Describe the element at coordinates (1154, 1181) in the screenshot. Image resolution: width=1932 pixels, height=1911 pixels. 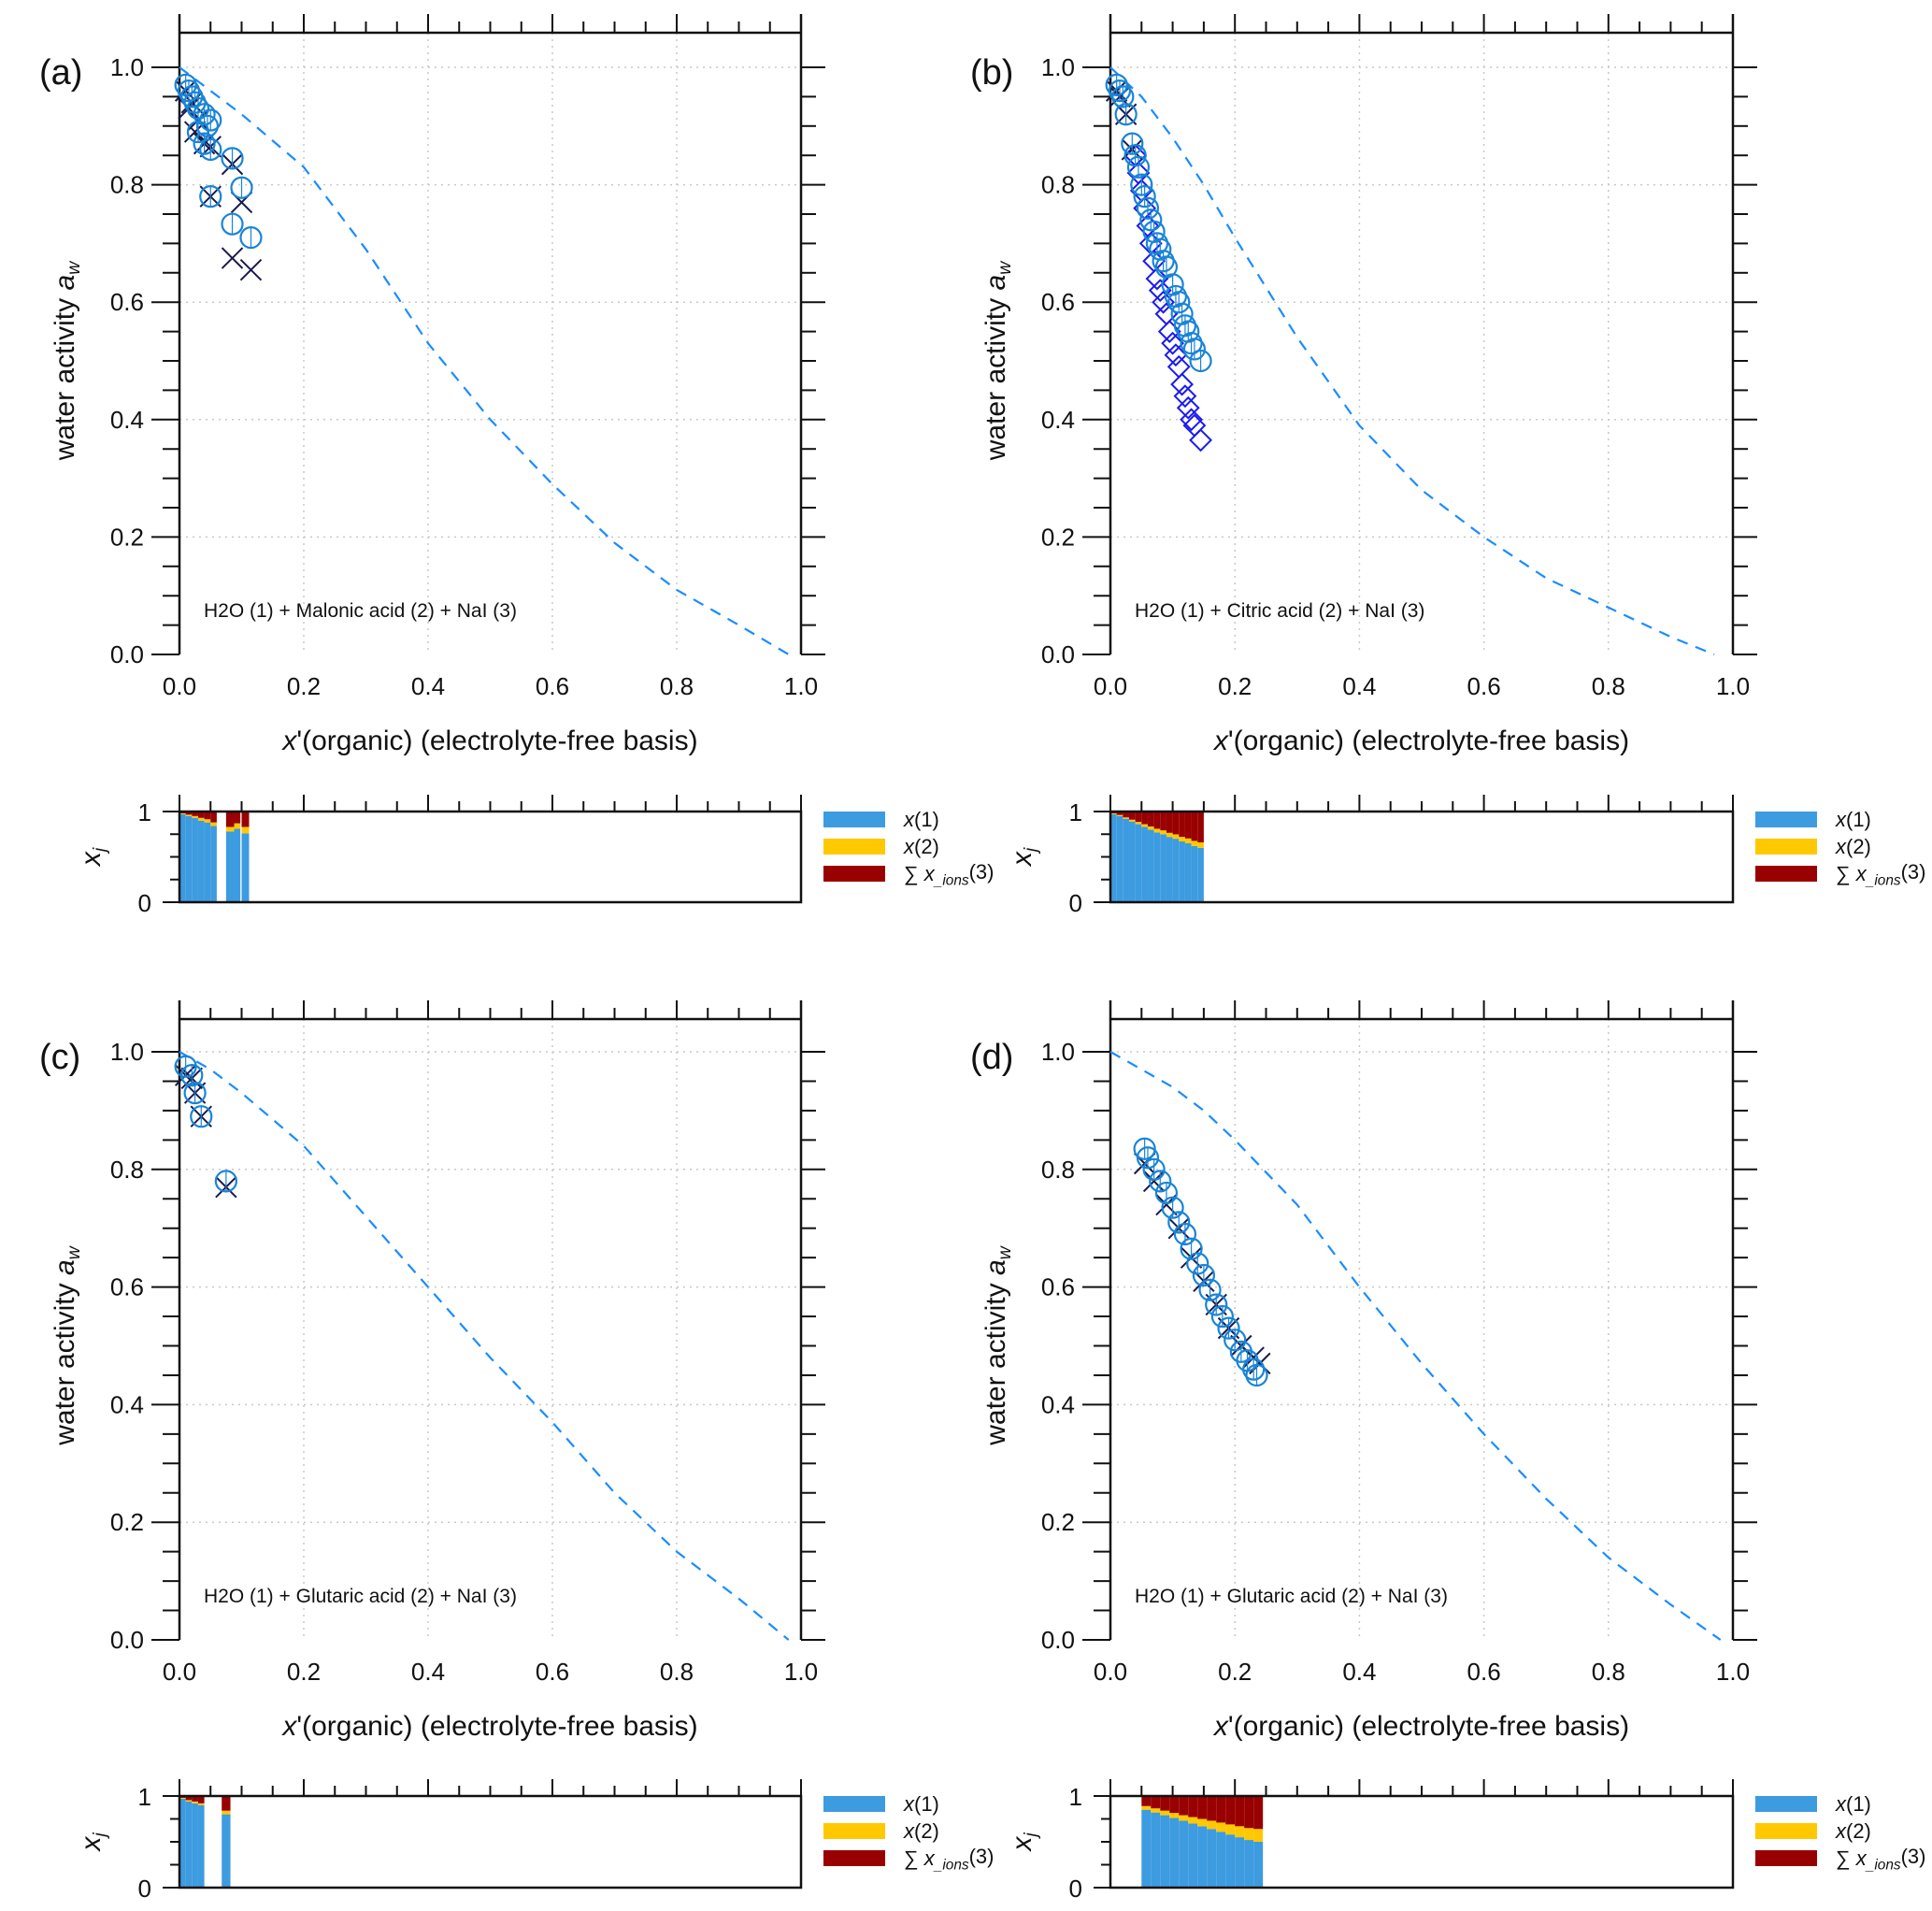
I see `cross-marker` at that location.